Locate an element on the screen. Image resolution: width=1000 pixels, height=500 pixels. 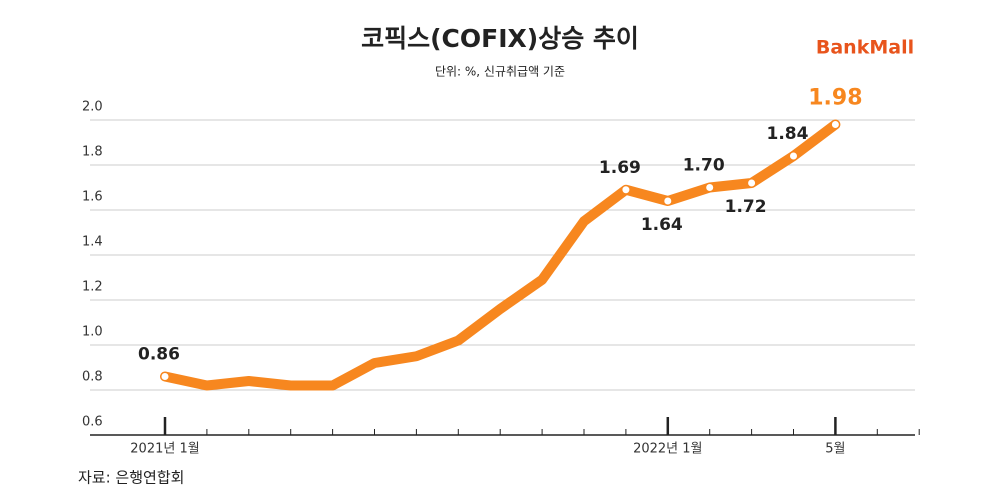
y-tick-label: 0.6 is located at coordinates (92, 422).